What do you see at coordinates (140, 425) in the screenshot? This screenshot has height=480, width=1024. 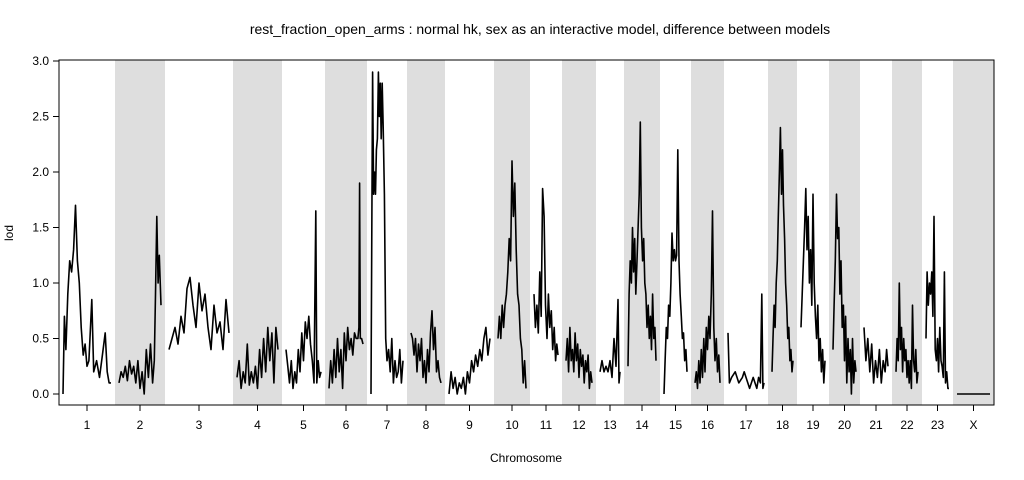 I see `x-tick-label-2: 2` at bounding box center [140, 425].